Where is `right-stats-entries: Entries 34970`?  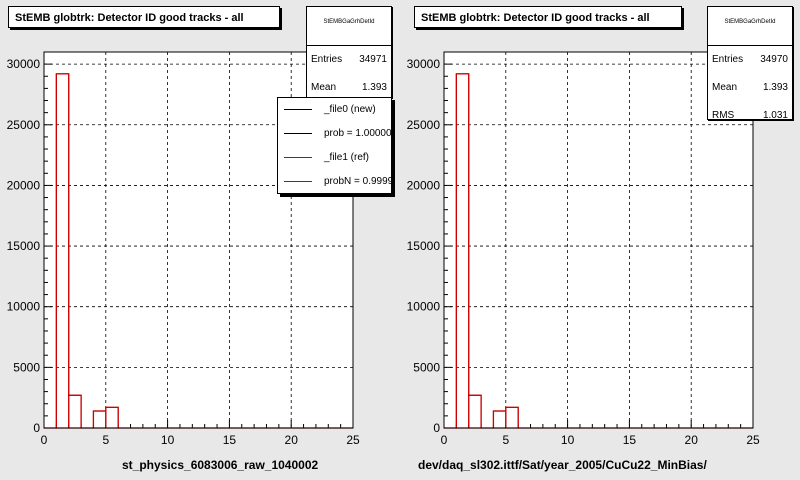
right-stats-entries: Entries 34970 is located at coordinates (750, 59).